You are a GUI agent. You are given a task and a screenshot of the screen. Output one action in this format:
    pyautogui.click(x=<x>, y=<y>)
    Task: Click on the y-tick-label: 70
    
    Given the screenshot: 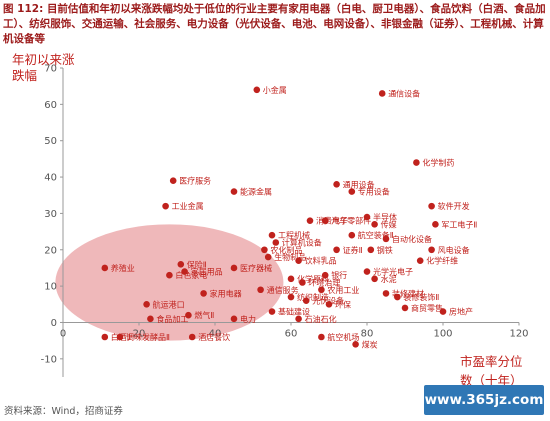 What is the action you would take?
    pyautogui.click(x=50, y=69)
    